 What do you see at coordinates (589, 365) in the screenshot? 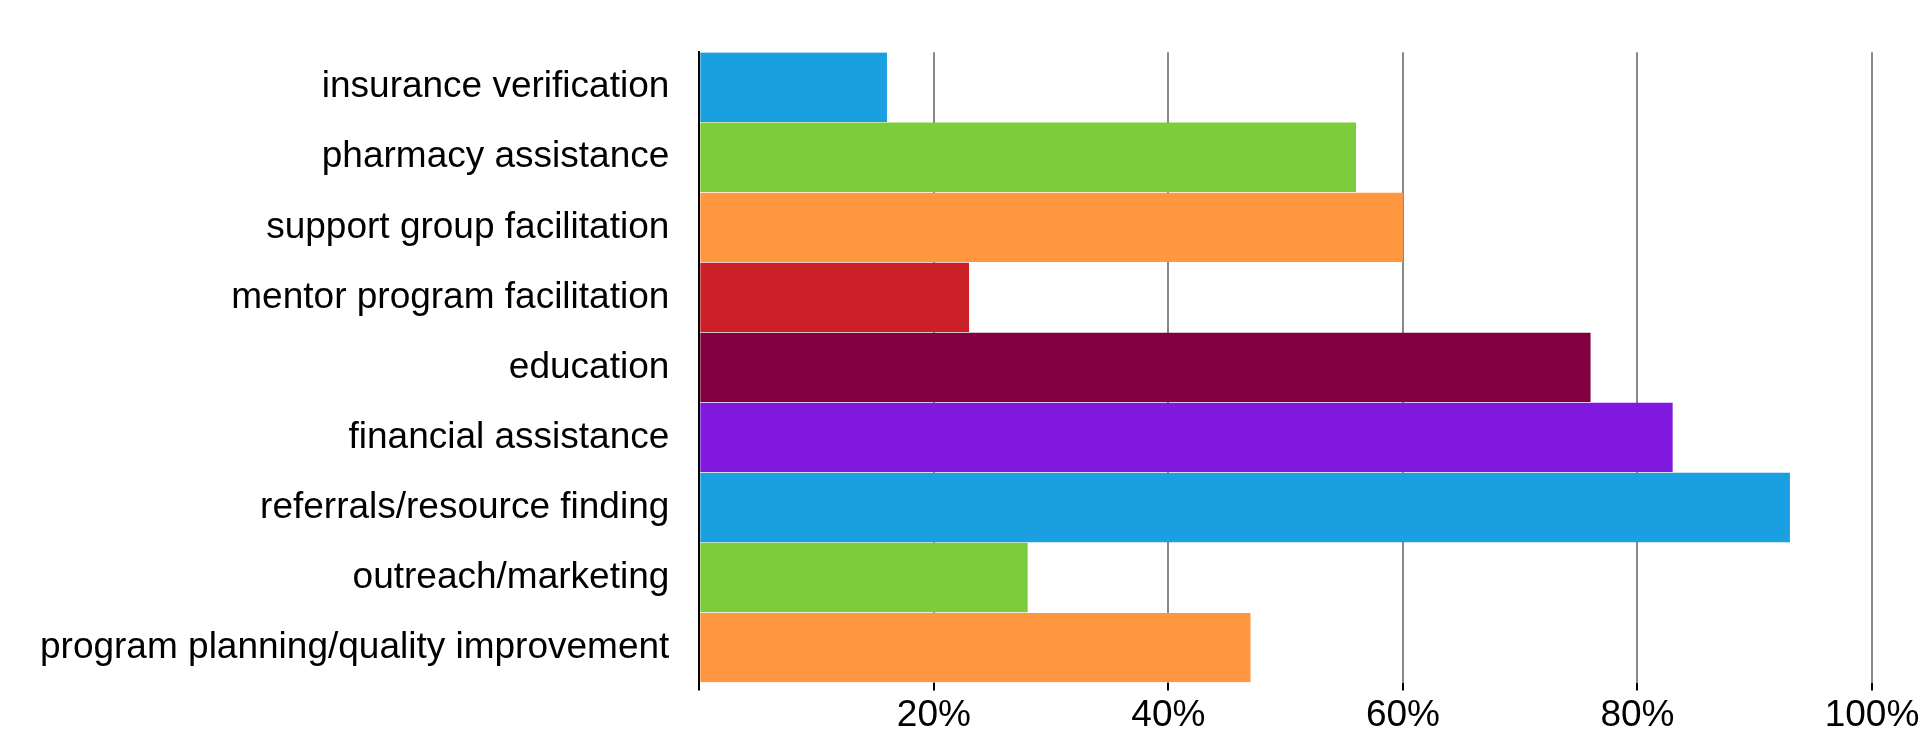
I see `y-tick-label: education` at bounding box center [589, 365].